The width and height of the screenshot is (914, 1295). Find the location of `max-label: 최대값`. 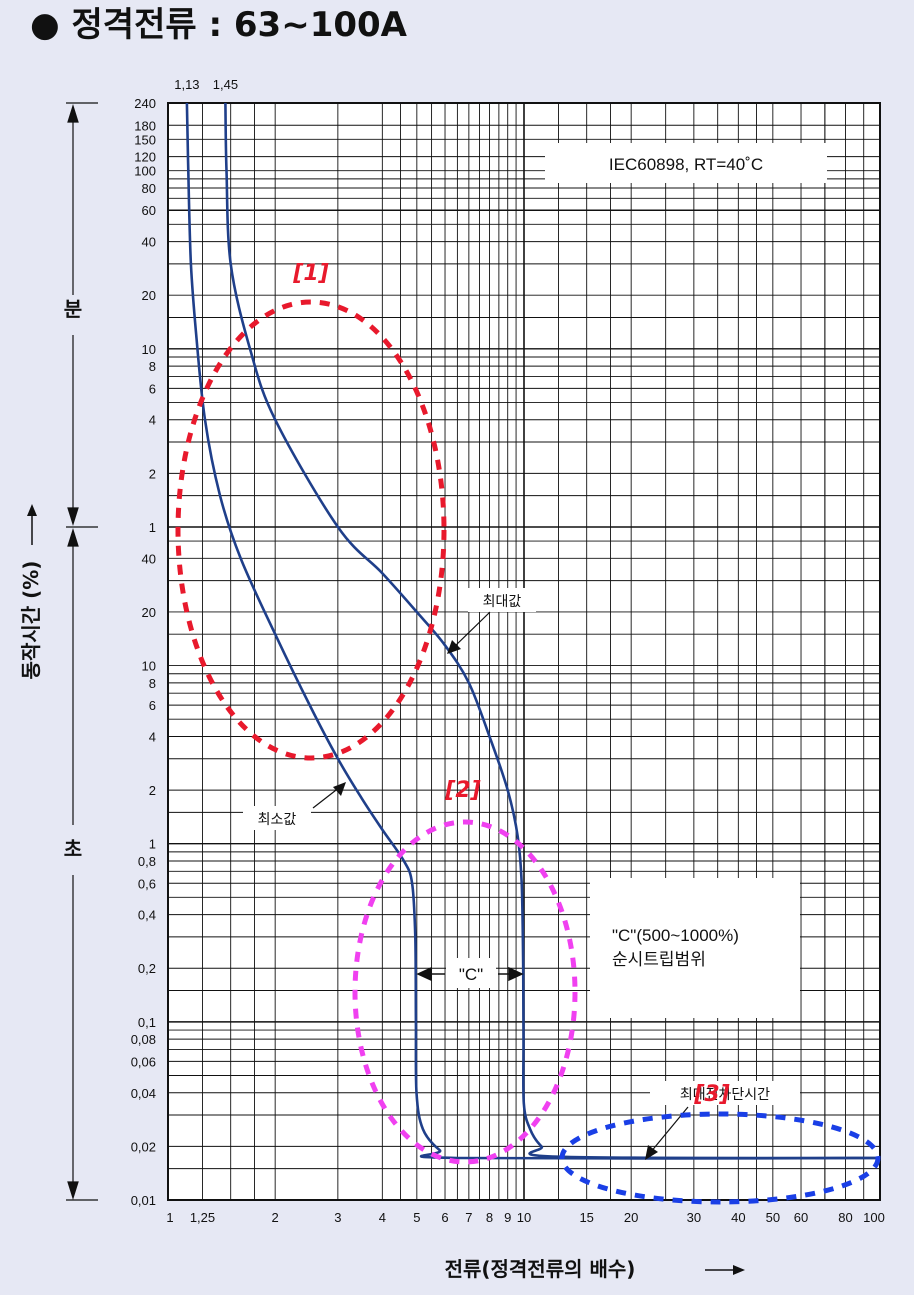

max-label: 최대값 is located at coordinates (502, 602).